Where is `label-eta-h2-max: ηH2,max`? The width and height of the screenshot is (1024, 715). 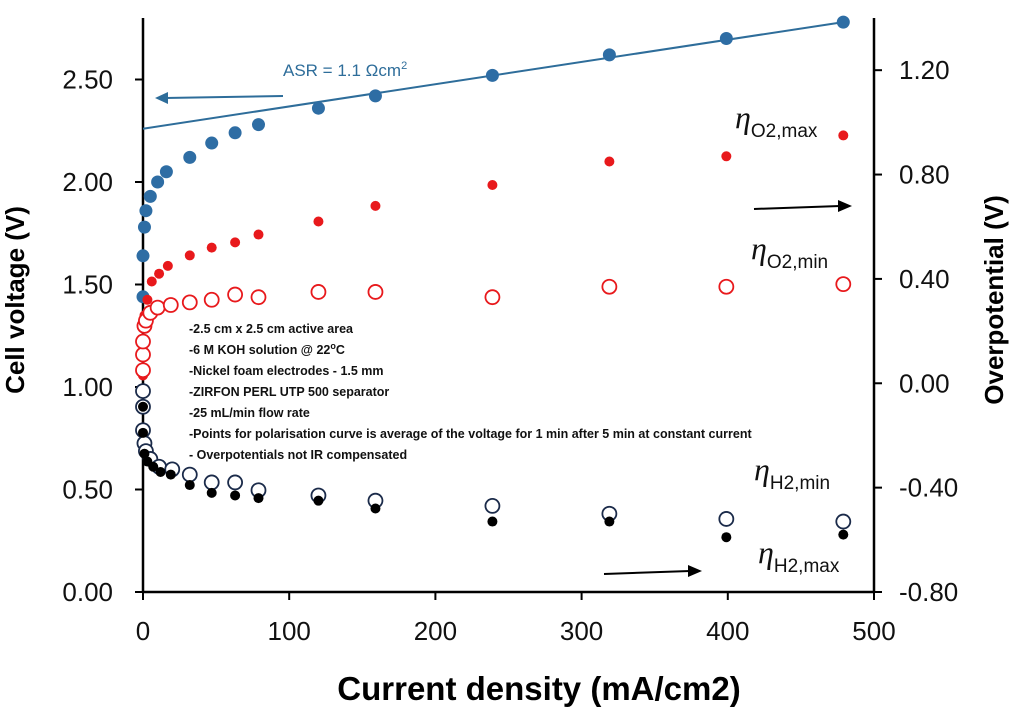 label-eta-h2-max: ηH2,max is located at coordinates (799, 555).